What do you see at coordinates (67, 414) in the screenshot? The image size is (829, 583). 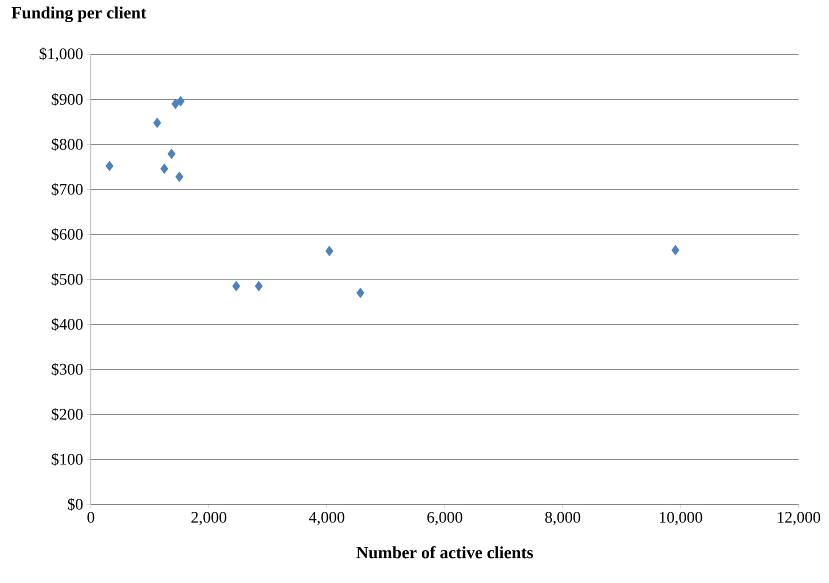 I see `y-tick-label: $200` at bounding box center [67, 414].